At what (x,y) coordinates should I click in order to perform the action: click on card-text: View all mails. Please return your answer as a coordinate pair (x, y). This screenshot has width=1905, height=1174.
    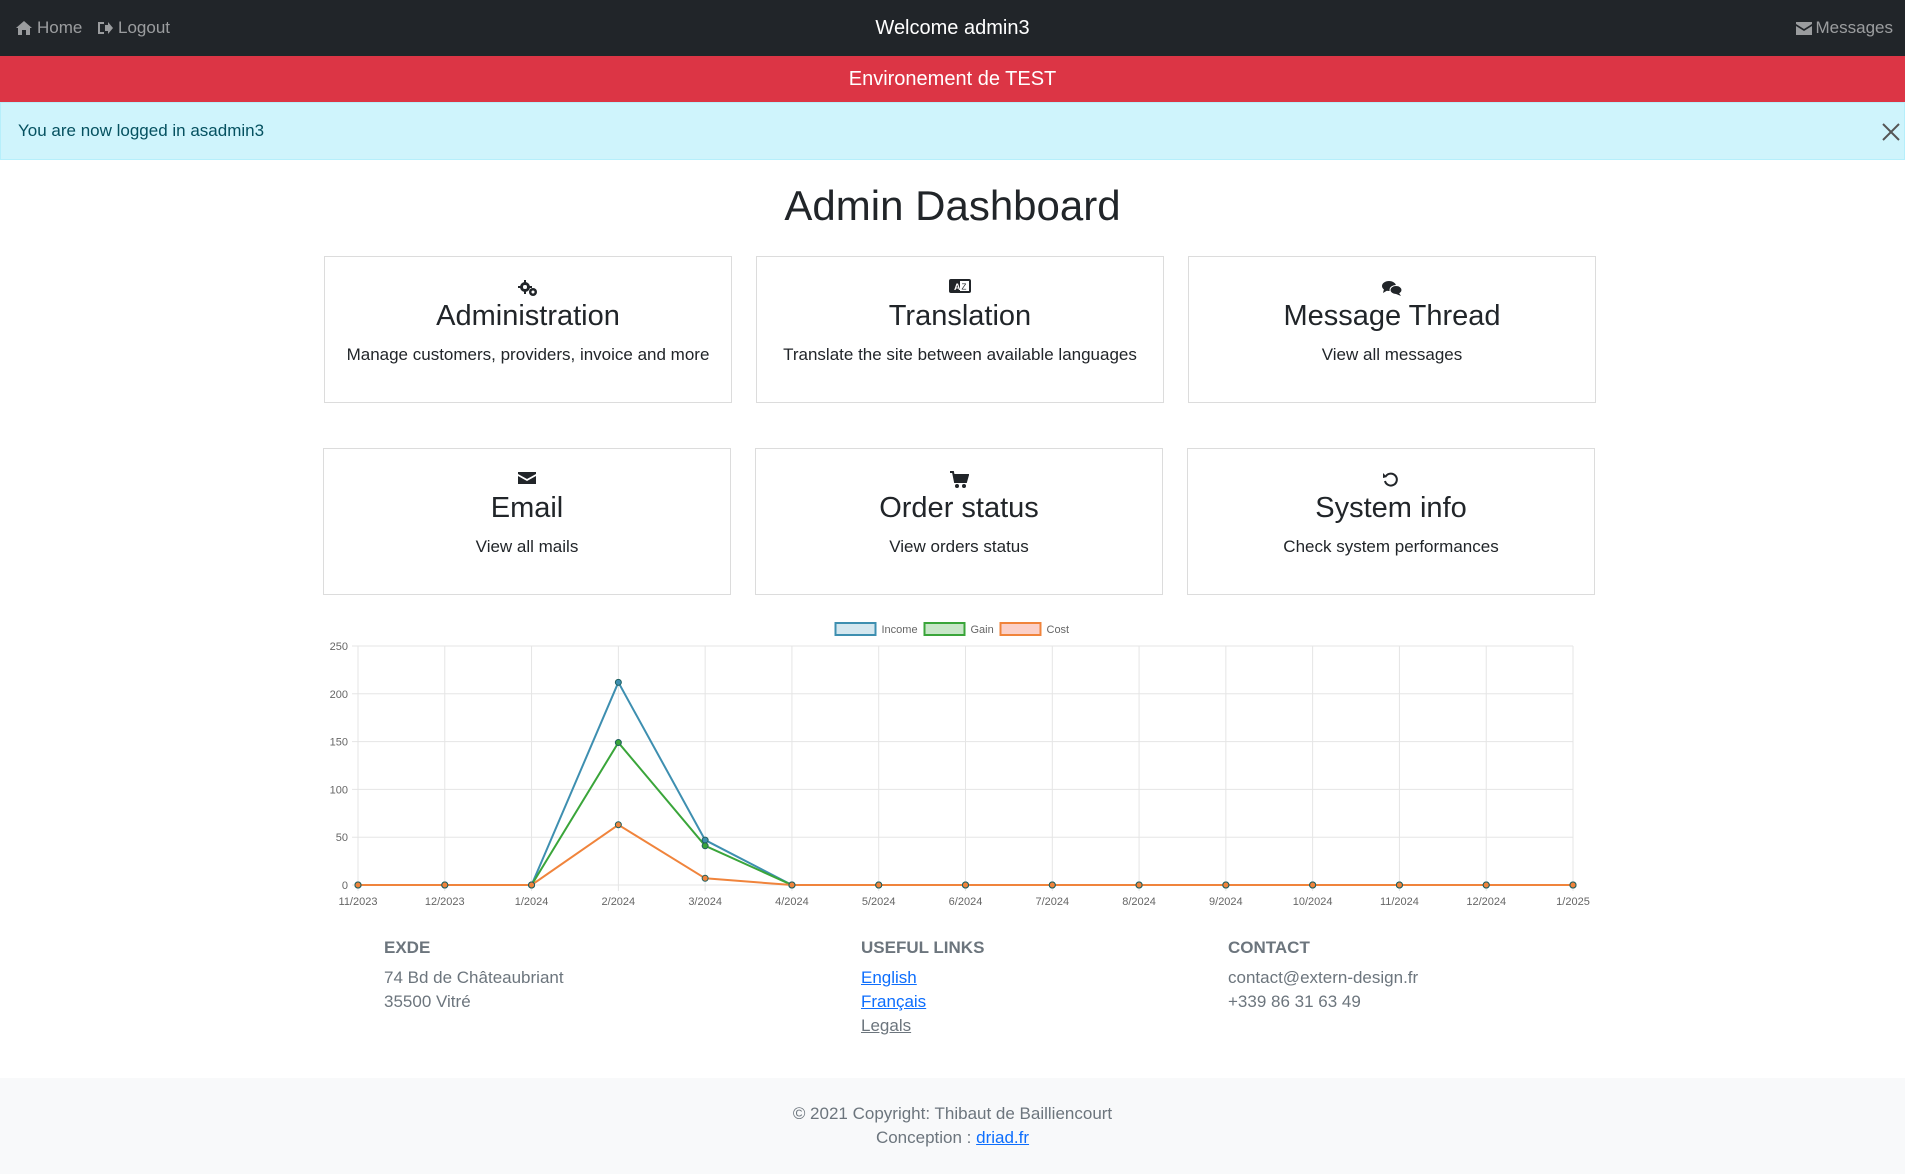
    Looking at the image, I should click on (527, 546).